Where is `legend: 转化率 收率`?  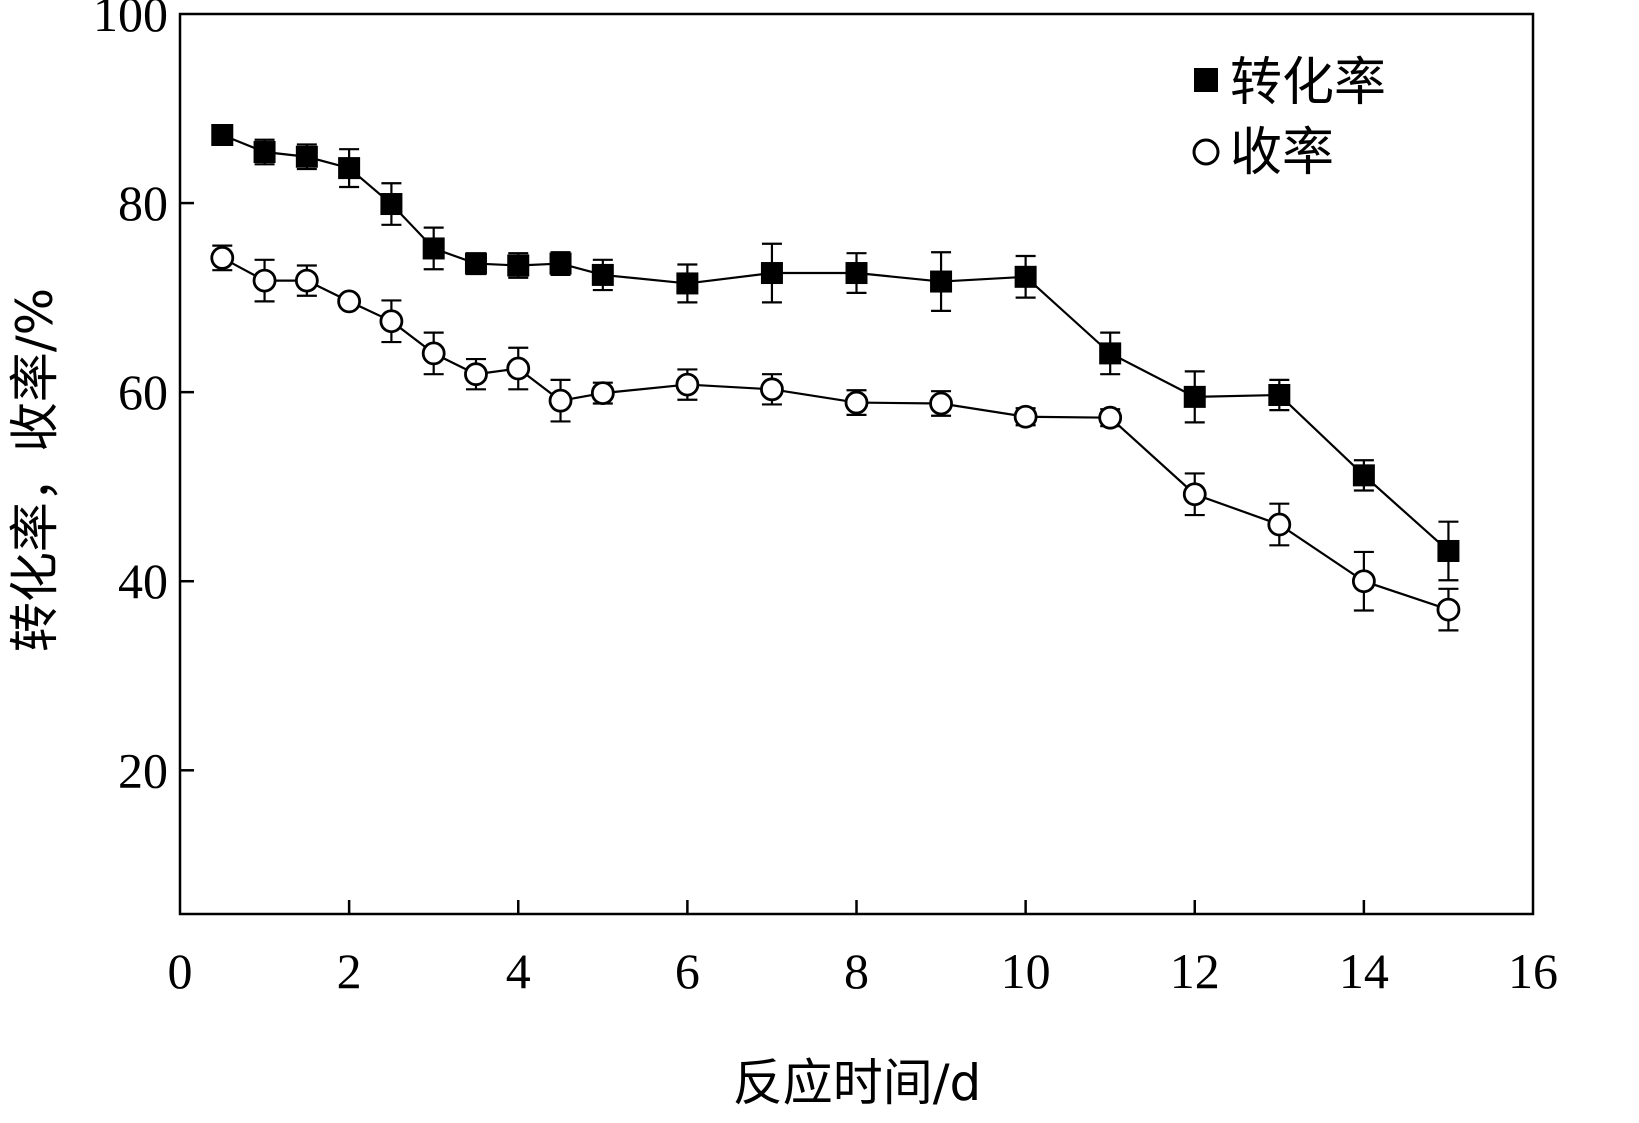 legend: 转化率 收率 is located at coordinates (1289, 118).